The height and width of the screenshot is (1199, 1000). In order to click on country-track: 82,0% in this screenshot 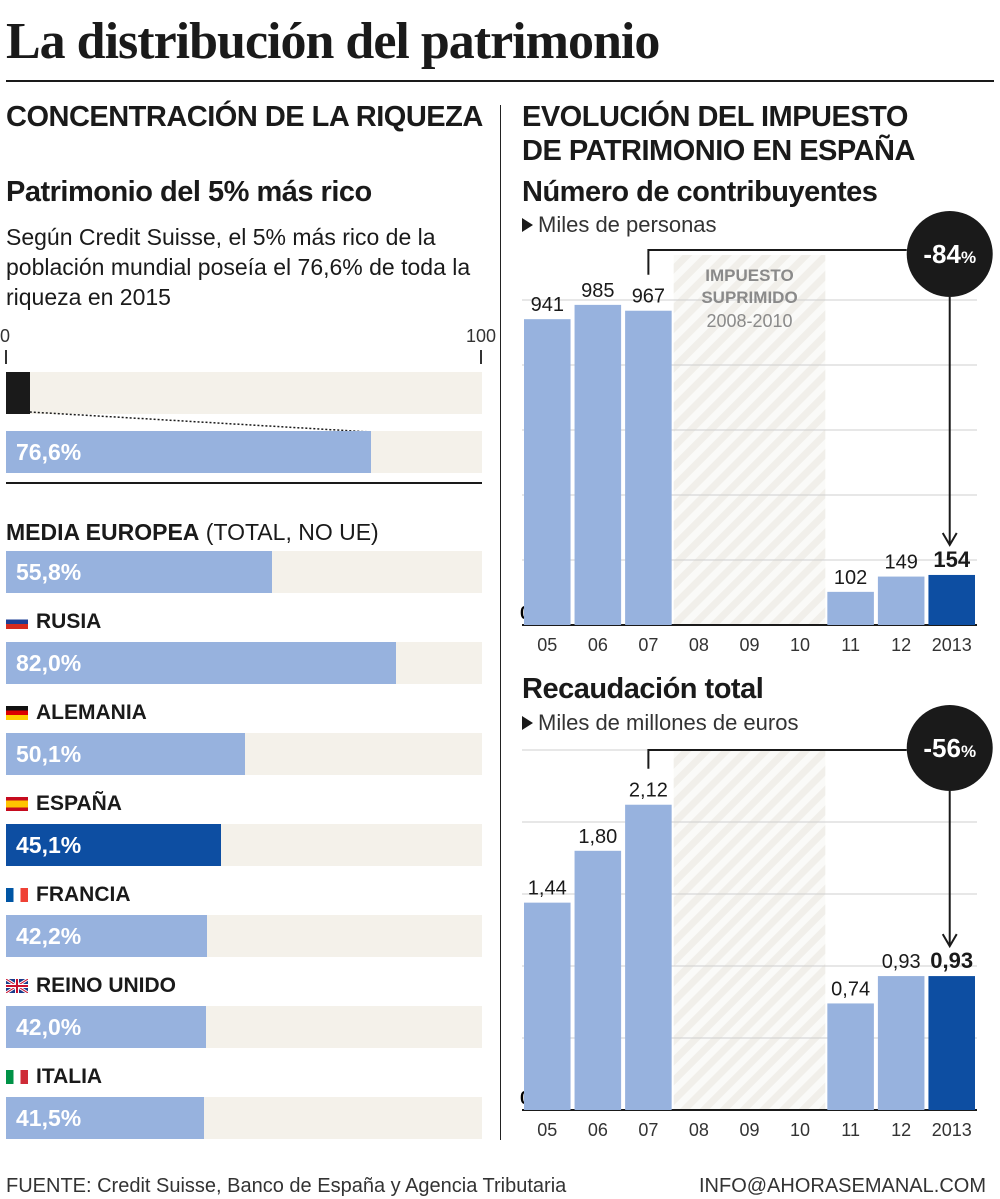, I will do `click(244, 663)`.